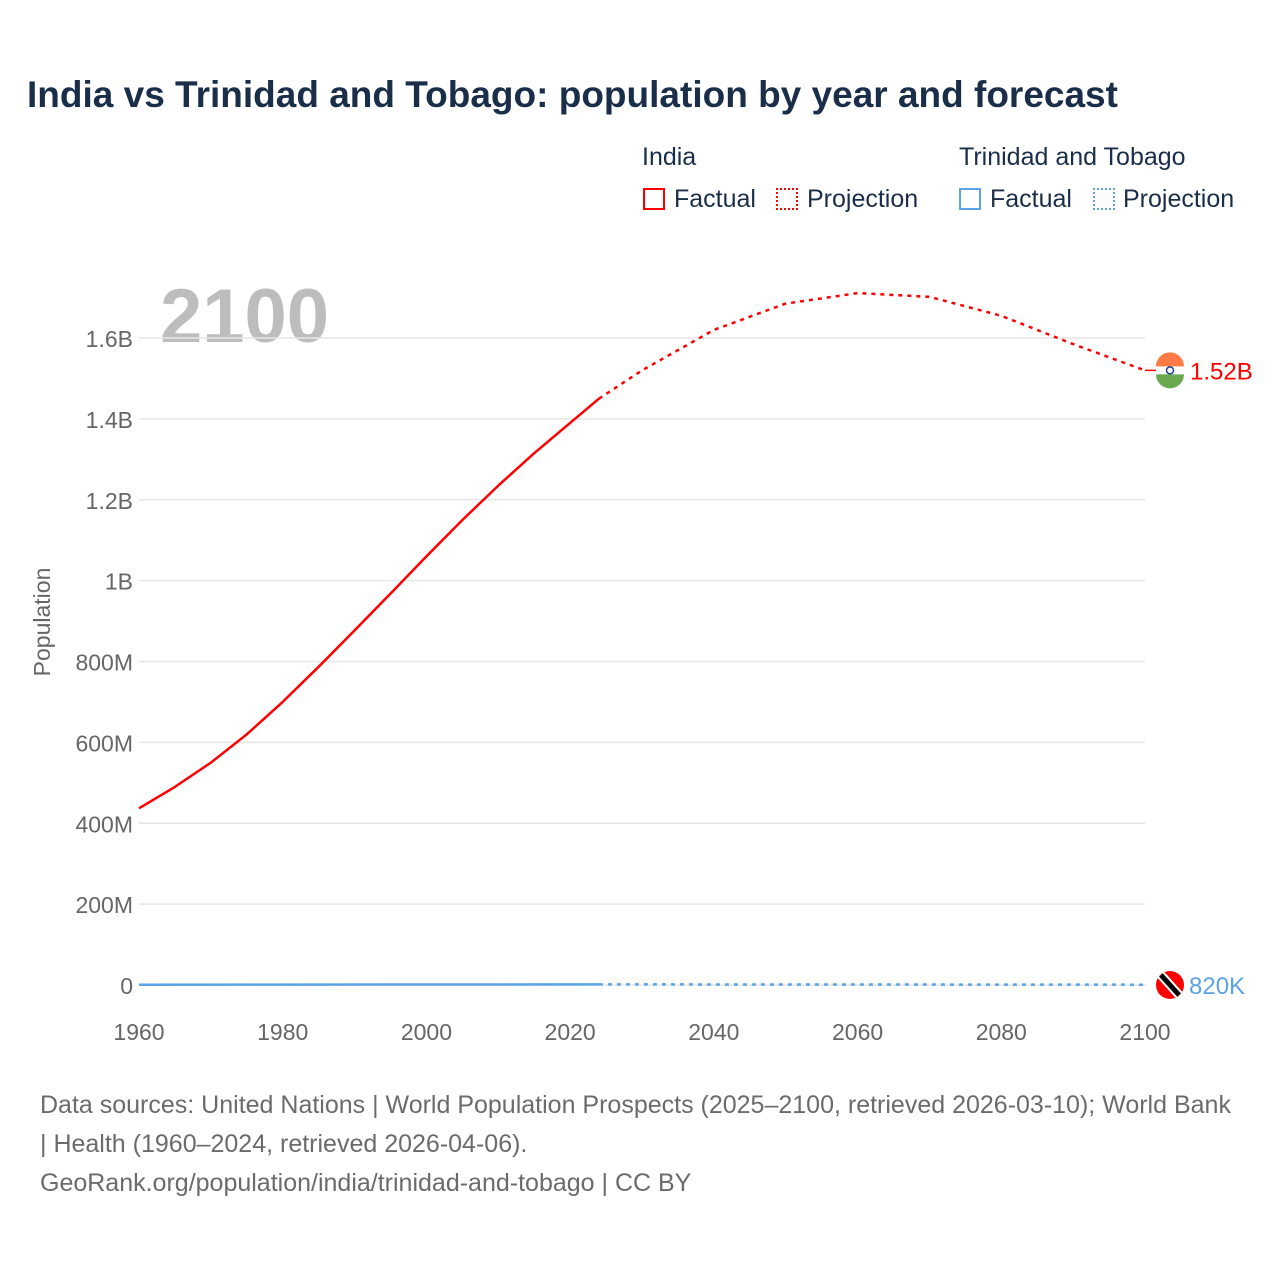 The height and width of the screenshot is (1280, 1280). Describe the element at coordinates (715, 199) in the screenshot. I see `legend-india-factual: Factual` at that location.